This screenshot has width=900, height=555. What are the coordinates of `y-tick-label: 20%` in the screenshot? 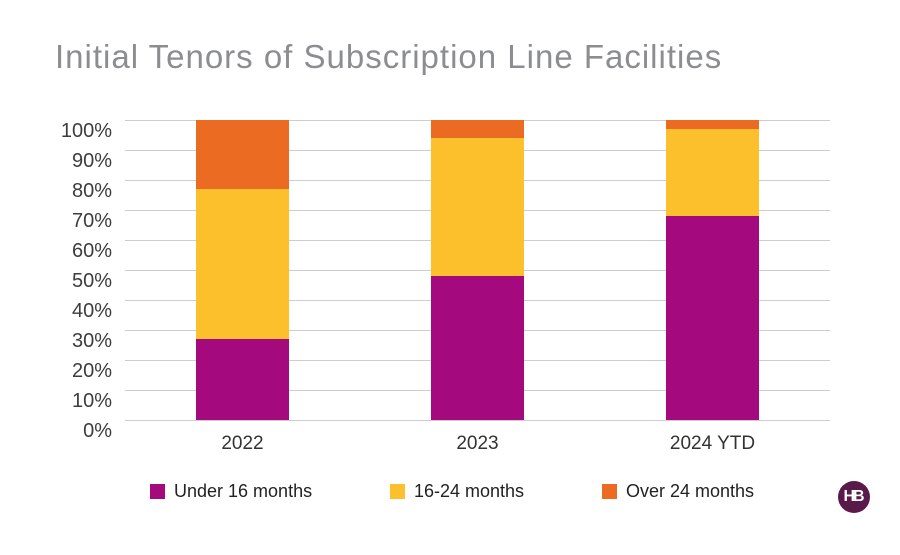 It's located at (91, 371).